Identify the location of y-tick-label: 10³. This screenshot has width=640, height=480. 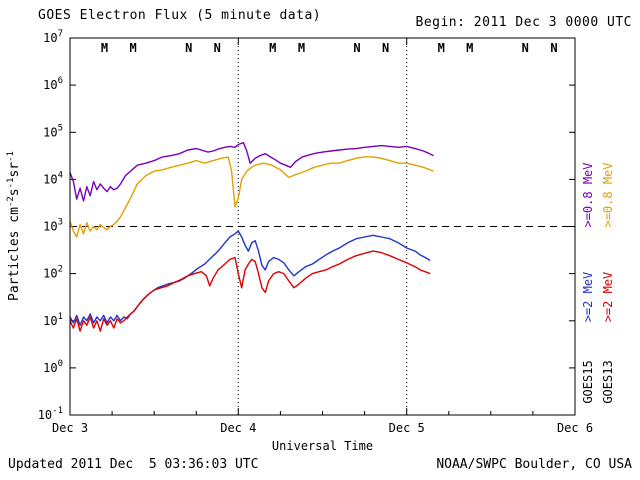
(53, 226).